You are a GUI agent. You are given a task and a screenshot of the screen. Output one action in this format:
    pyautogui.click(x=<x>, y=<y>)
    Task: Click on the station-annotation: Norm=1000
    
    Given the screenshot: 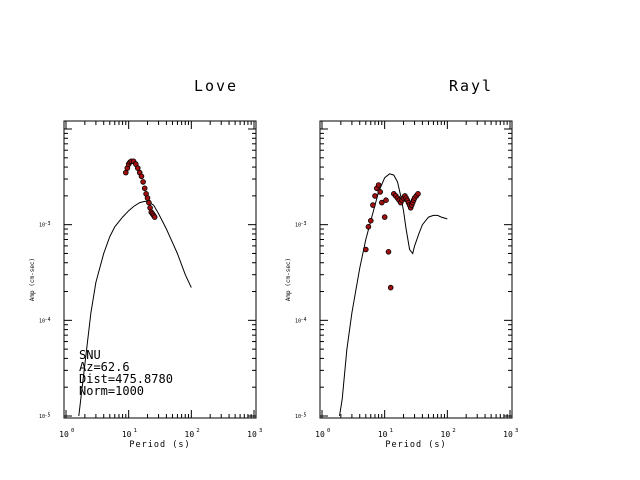 What is the action you would take?
    pyautogui.click(x=111, y=391)
    